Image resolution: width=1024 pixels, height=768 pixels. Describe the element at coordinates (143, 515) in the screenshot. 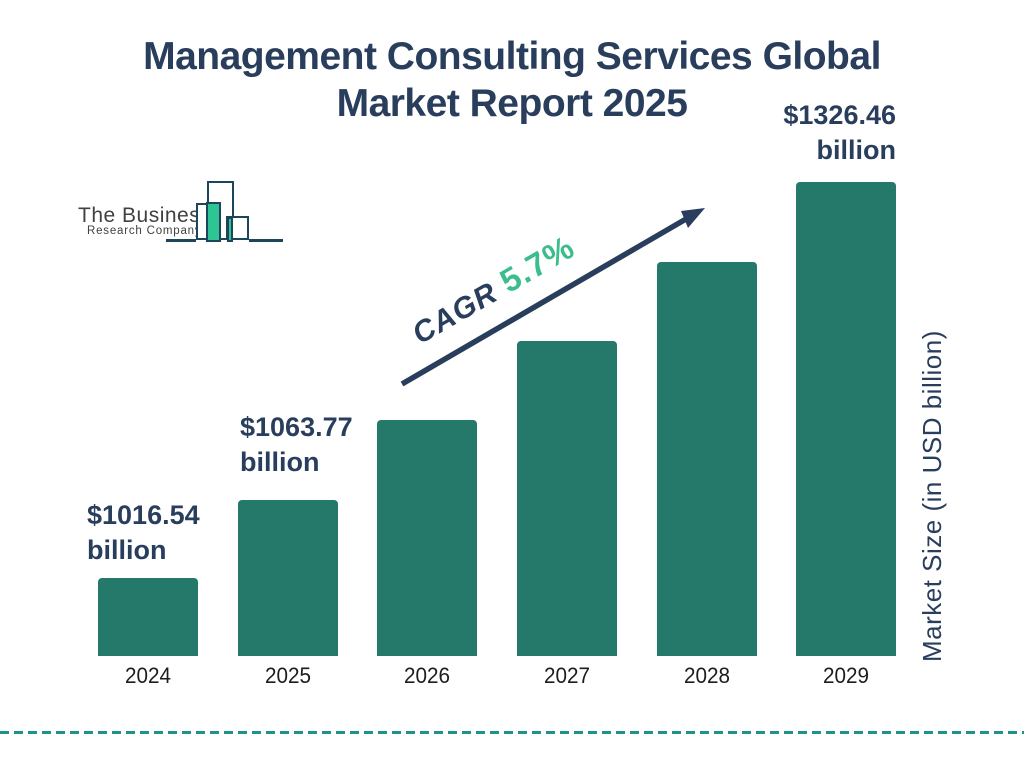

I see `value-amount-2024: $1016.54` at that location.